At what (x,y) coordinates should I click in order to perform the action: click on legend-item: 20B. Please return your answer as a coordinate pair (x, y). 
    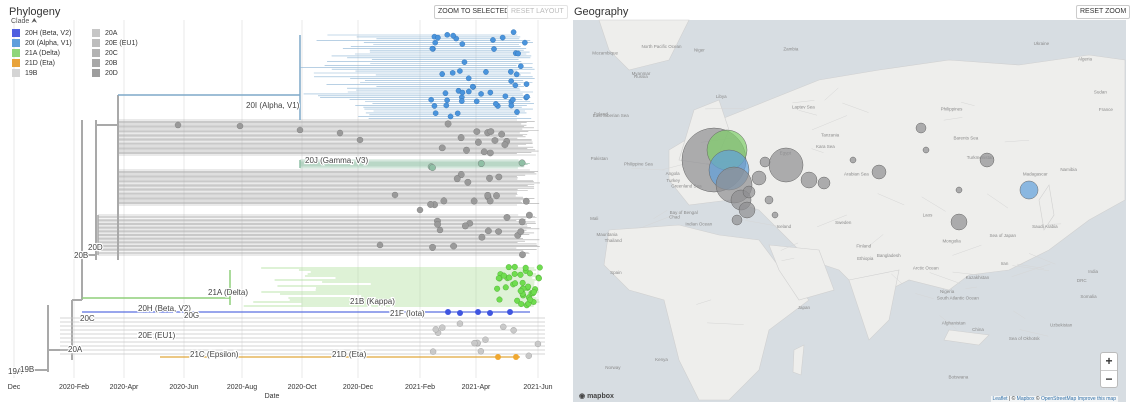
    Looking at the image, I should click on (104, 63).